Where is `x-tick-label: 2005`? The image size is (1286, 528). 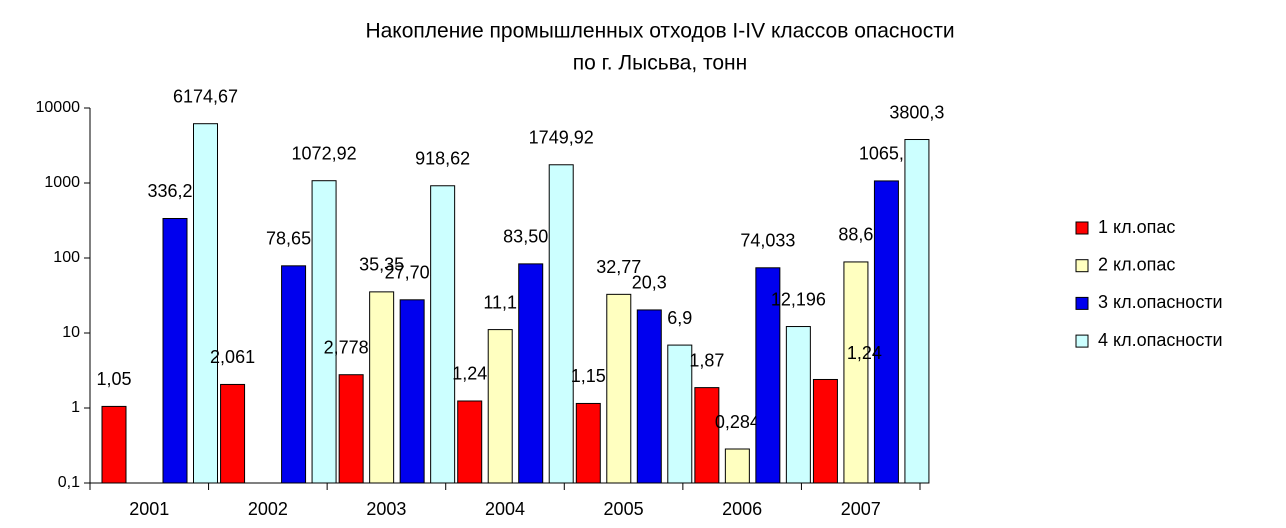 x-tick-label: 2005 is located at coordinates (624, 509).